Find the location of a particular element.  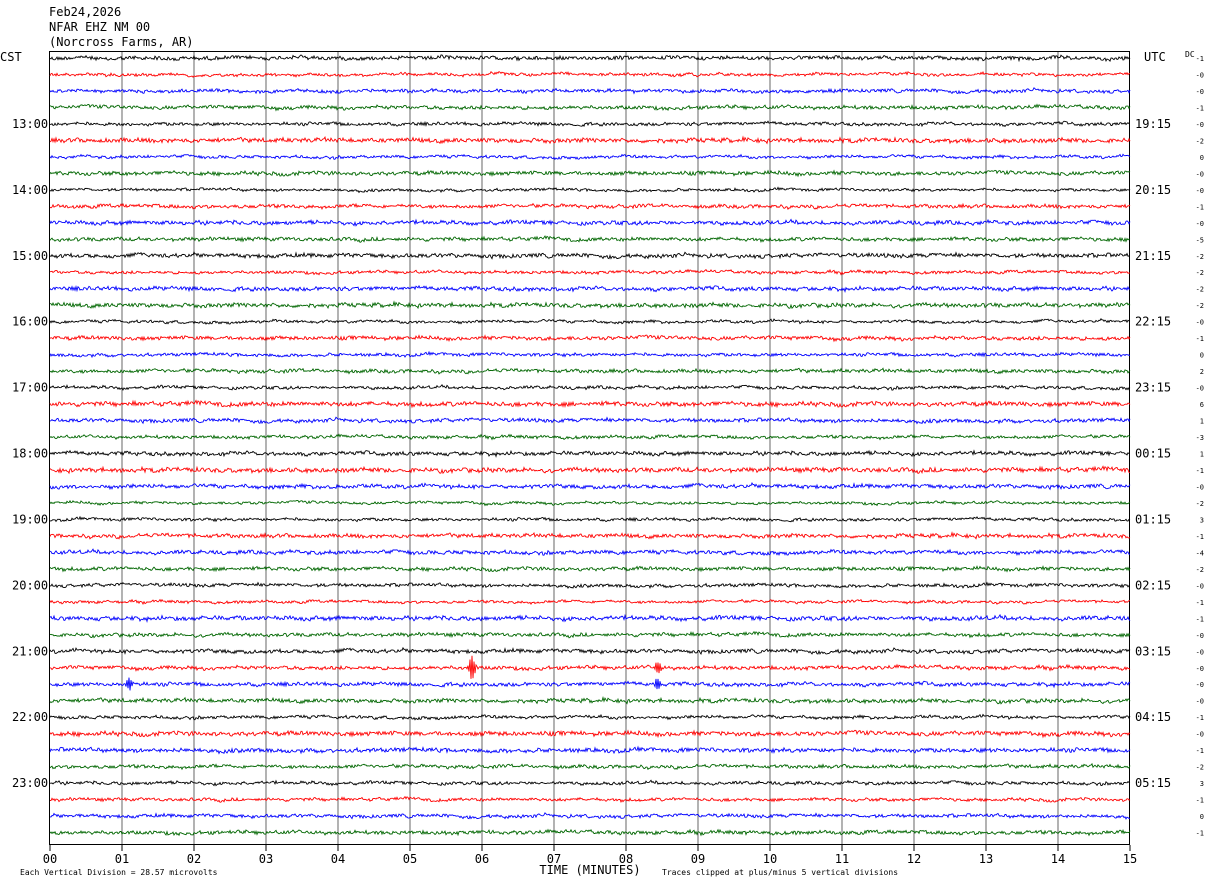

x-tick-label: 05 is located at coordinates (410, 859).